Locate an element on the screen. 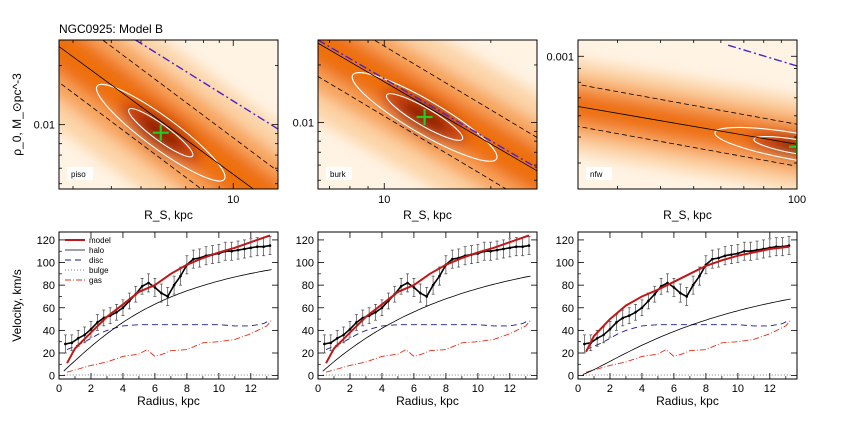  x-axis-label: Radius, kpc is located at coordinates (427, 401).